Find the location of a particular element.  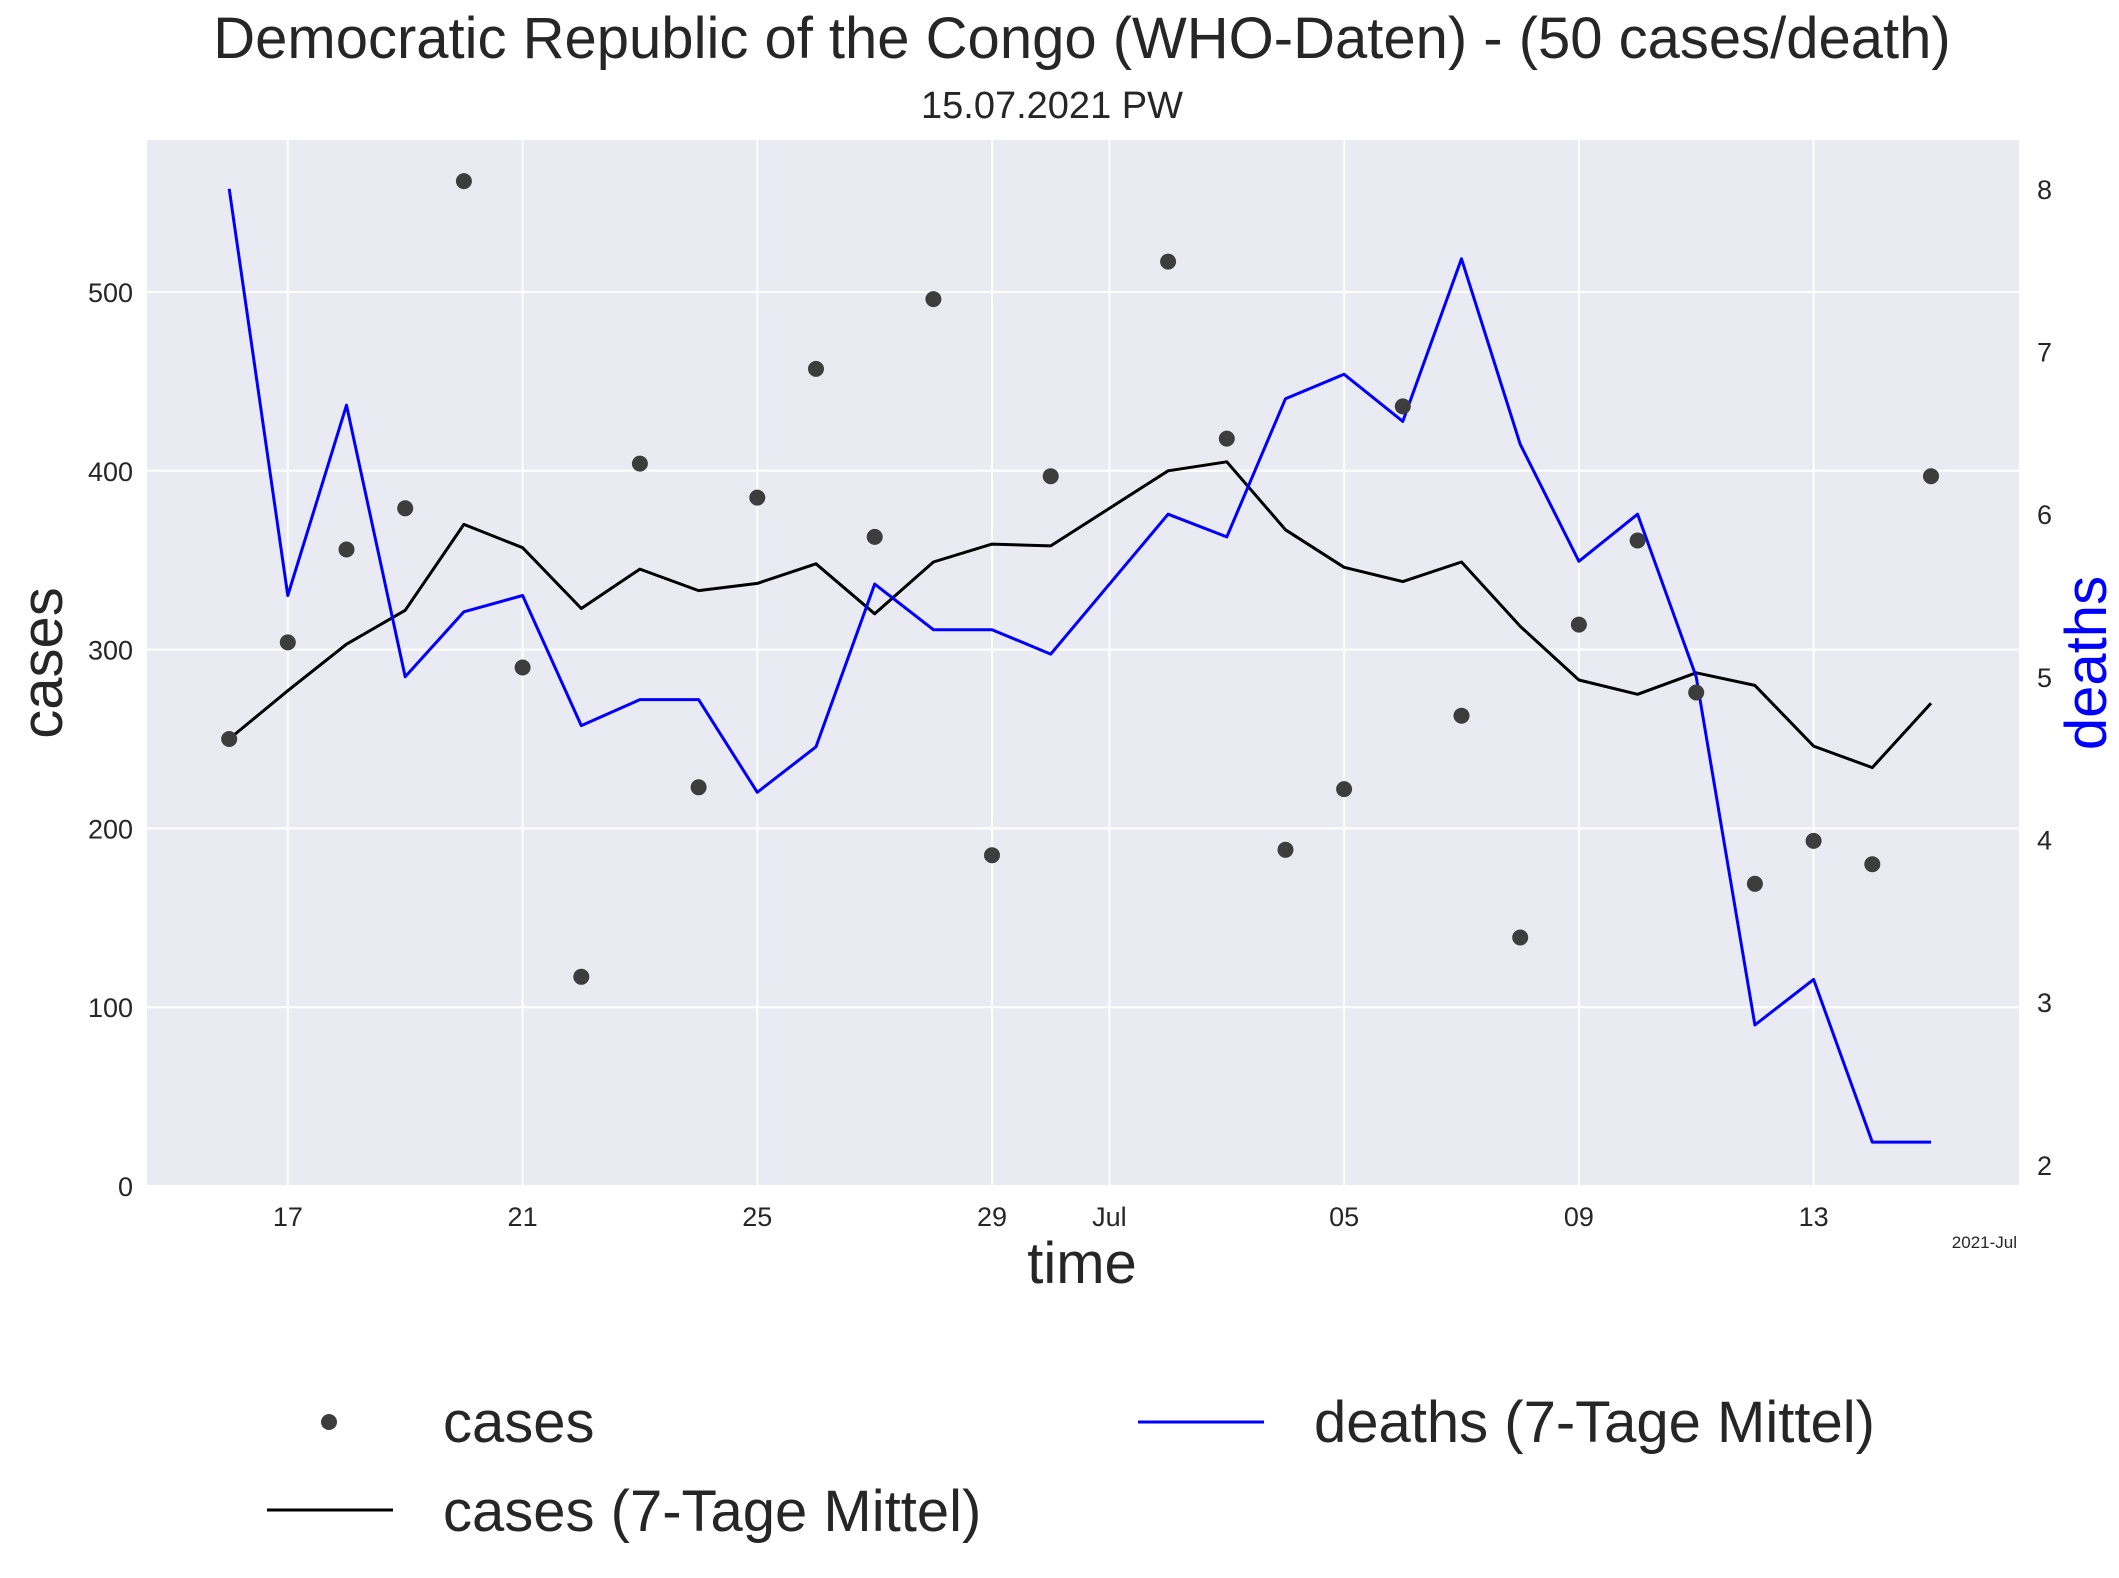

x-tick-label: 05 is located at coordinates (1344, 1217).